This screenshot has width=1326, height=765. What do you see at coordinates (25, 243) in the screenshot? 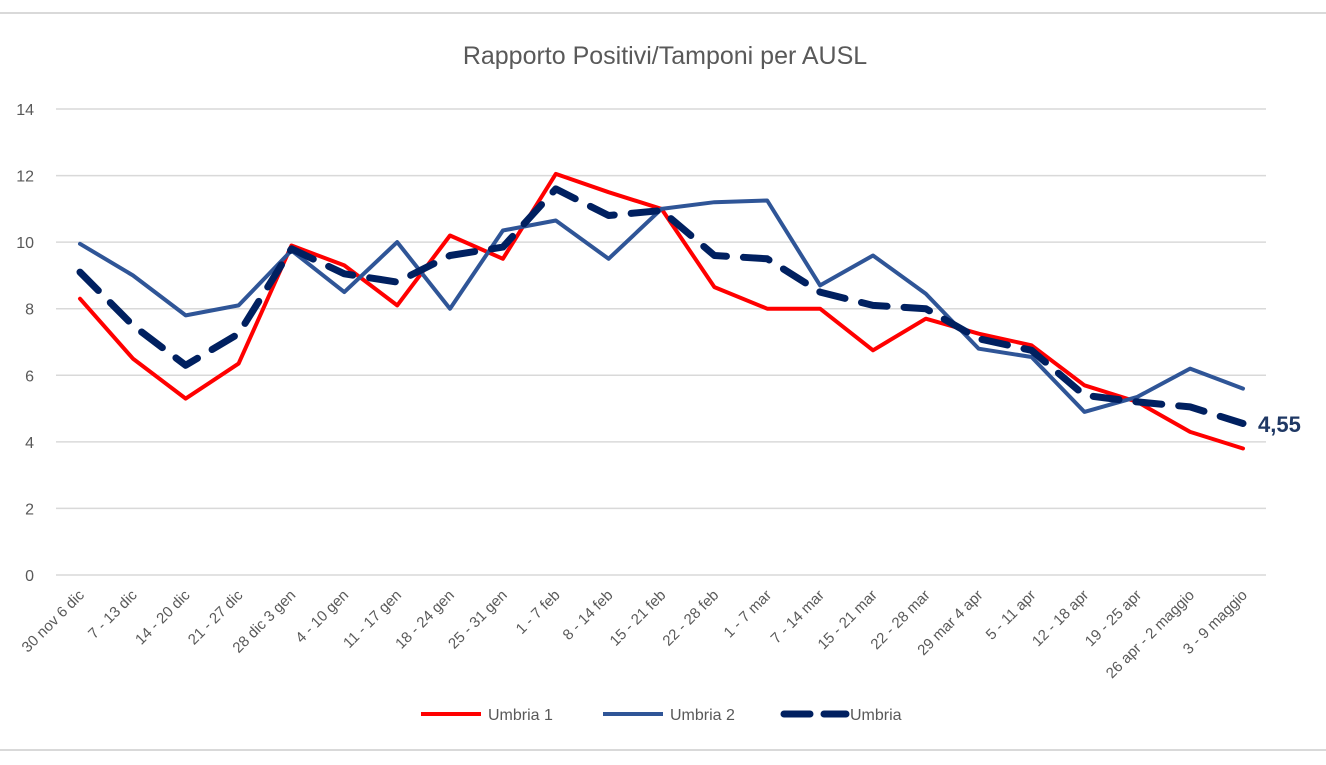
I see `y-tick-label: 10` at bounding box center [25, 243].